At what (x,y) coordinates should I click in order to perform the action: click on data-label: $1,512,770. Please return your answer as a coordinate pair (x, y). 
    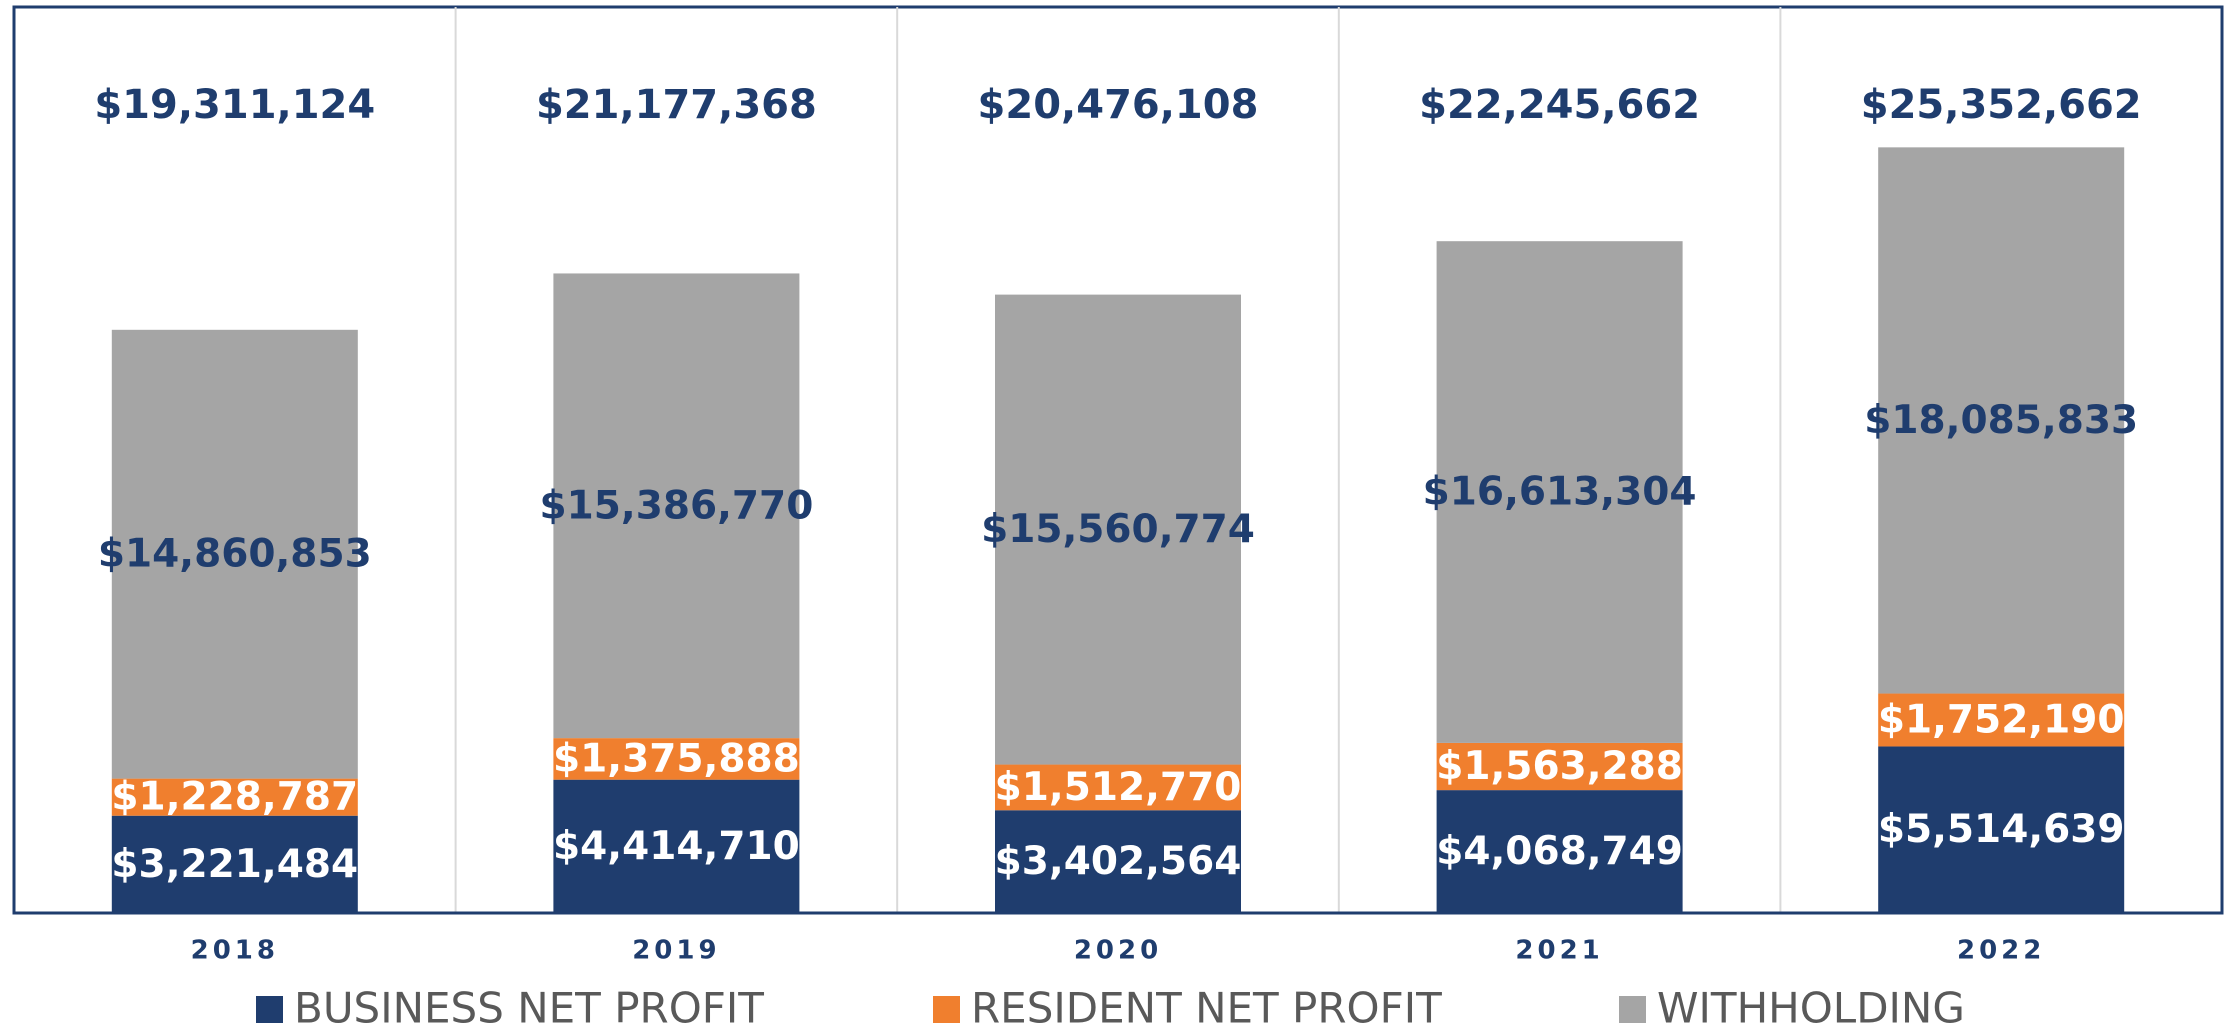
    Looking at the image, I should click on (1118, 787).